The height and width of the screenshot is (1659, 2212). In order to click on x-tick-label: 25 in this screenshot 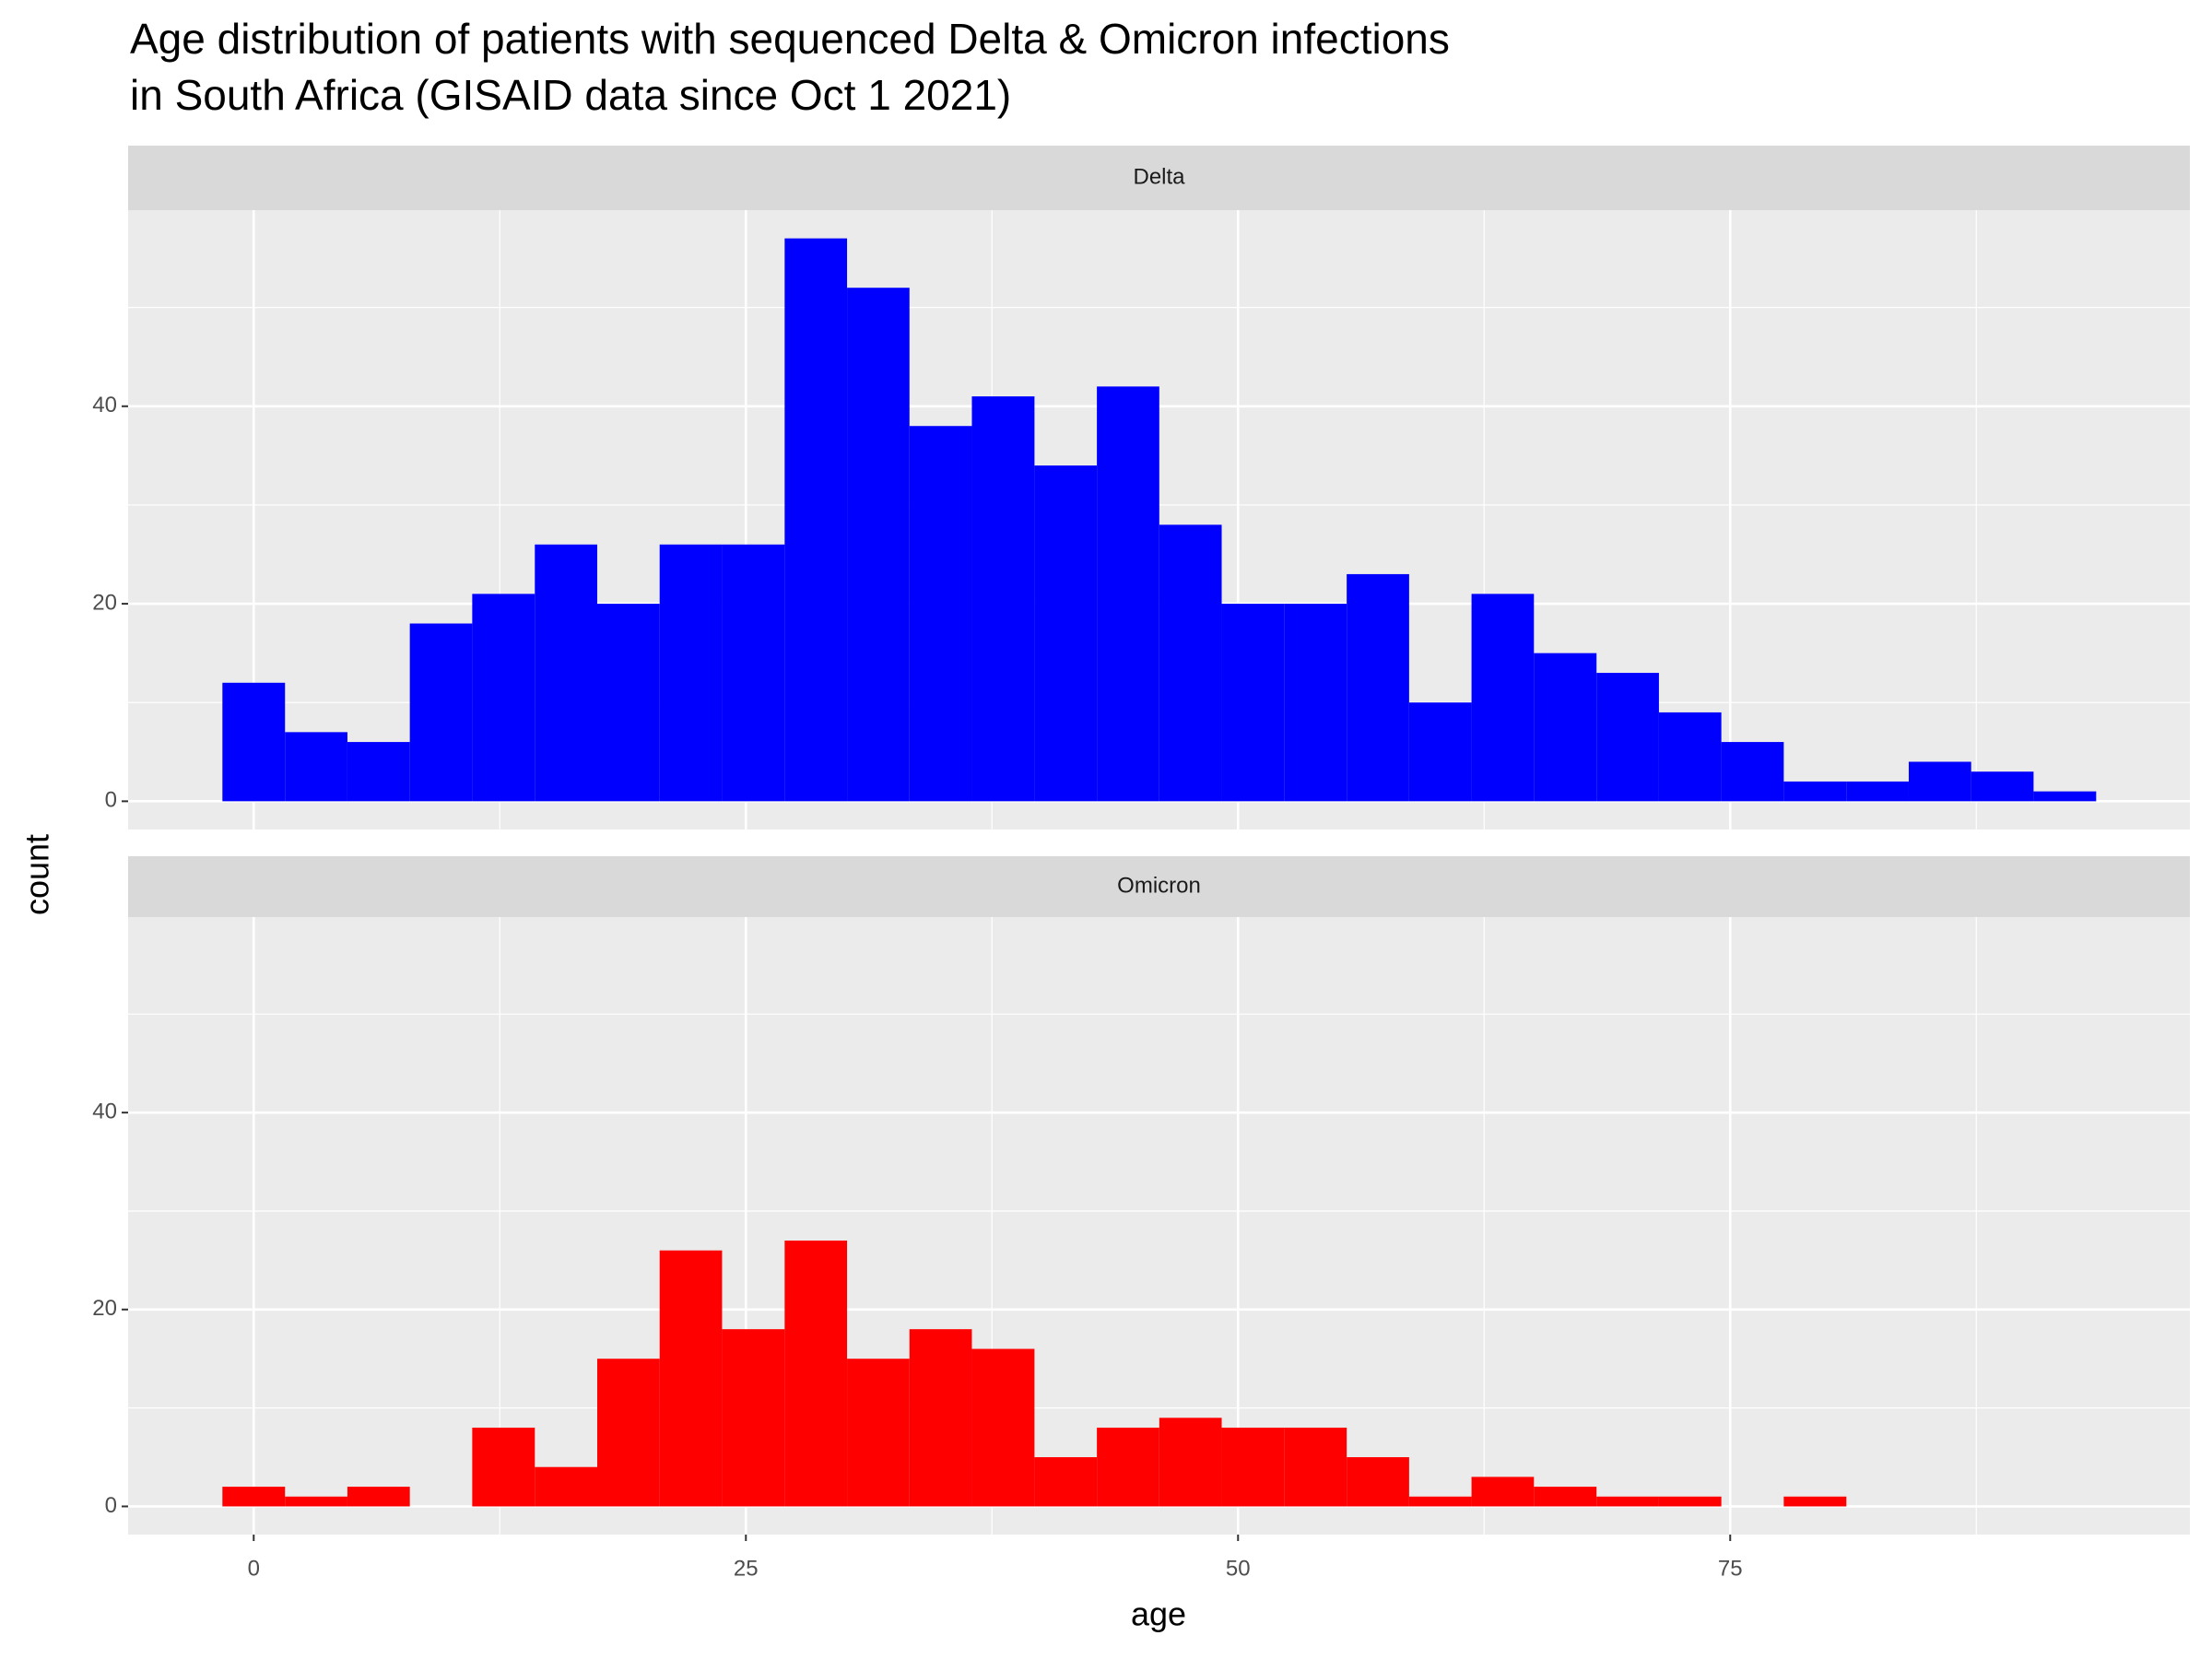, I will do `click(746, 1568)`.